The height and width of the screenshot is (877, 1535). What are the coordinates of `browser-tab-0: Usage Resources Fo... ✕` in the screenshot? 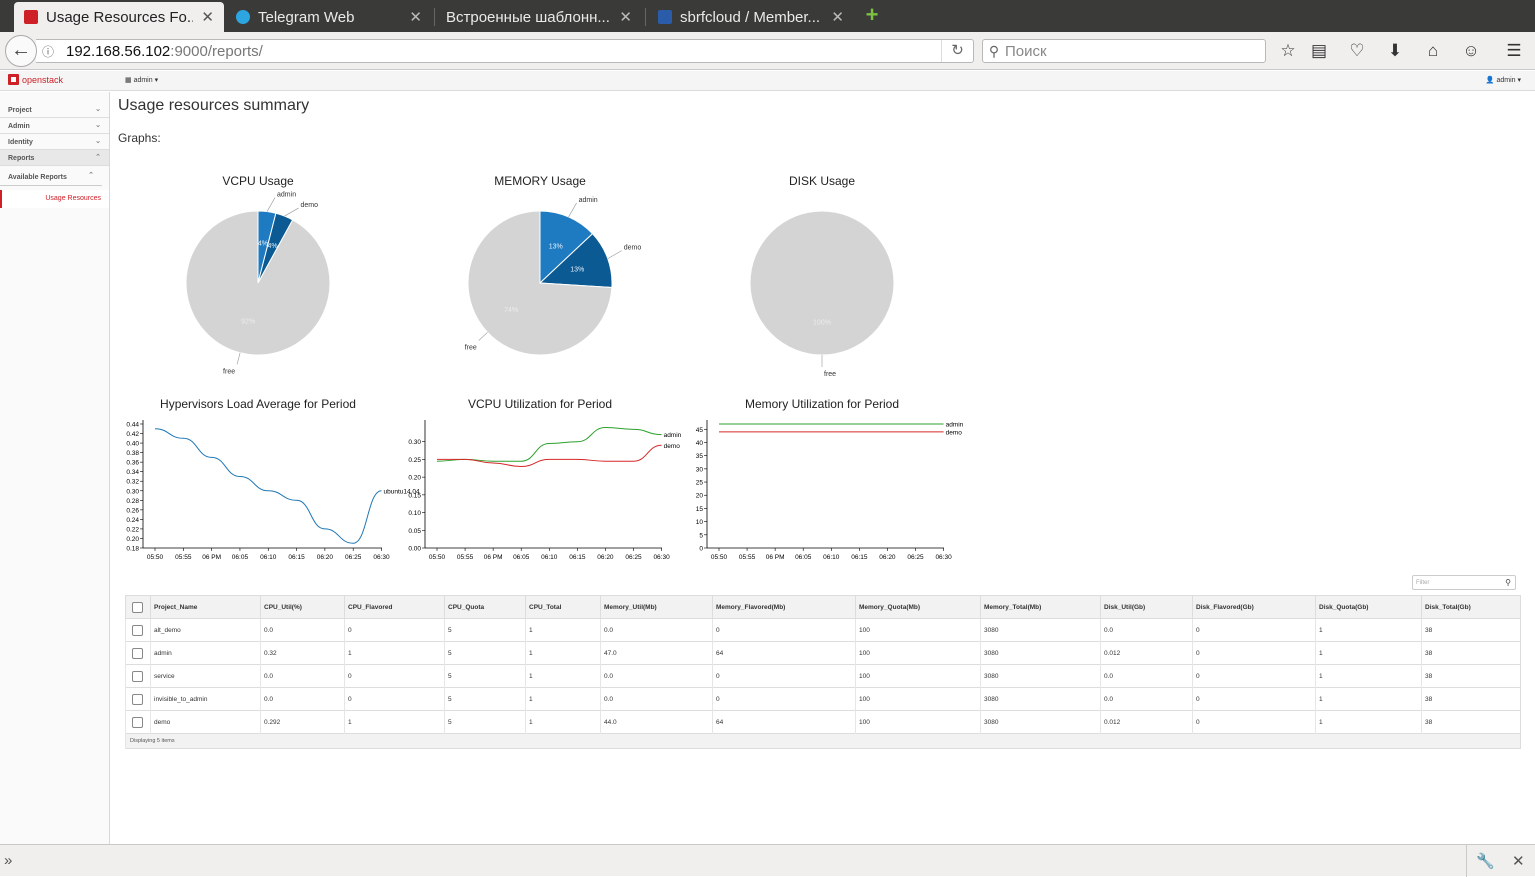 It's located at (119, 17).